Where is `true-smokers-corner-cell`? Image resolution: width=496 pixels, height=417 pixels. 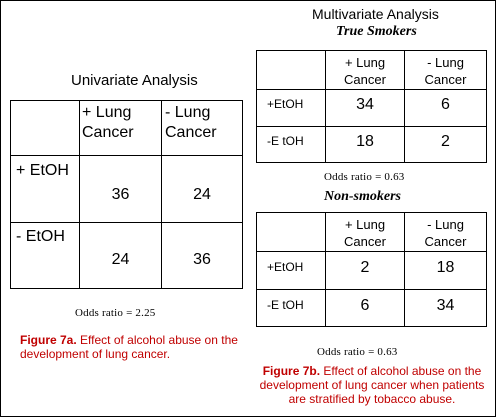 true-smokers-corner-cell is located at coordinates (291, 70).